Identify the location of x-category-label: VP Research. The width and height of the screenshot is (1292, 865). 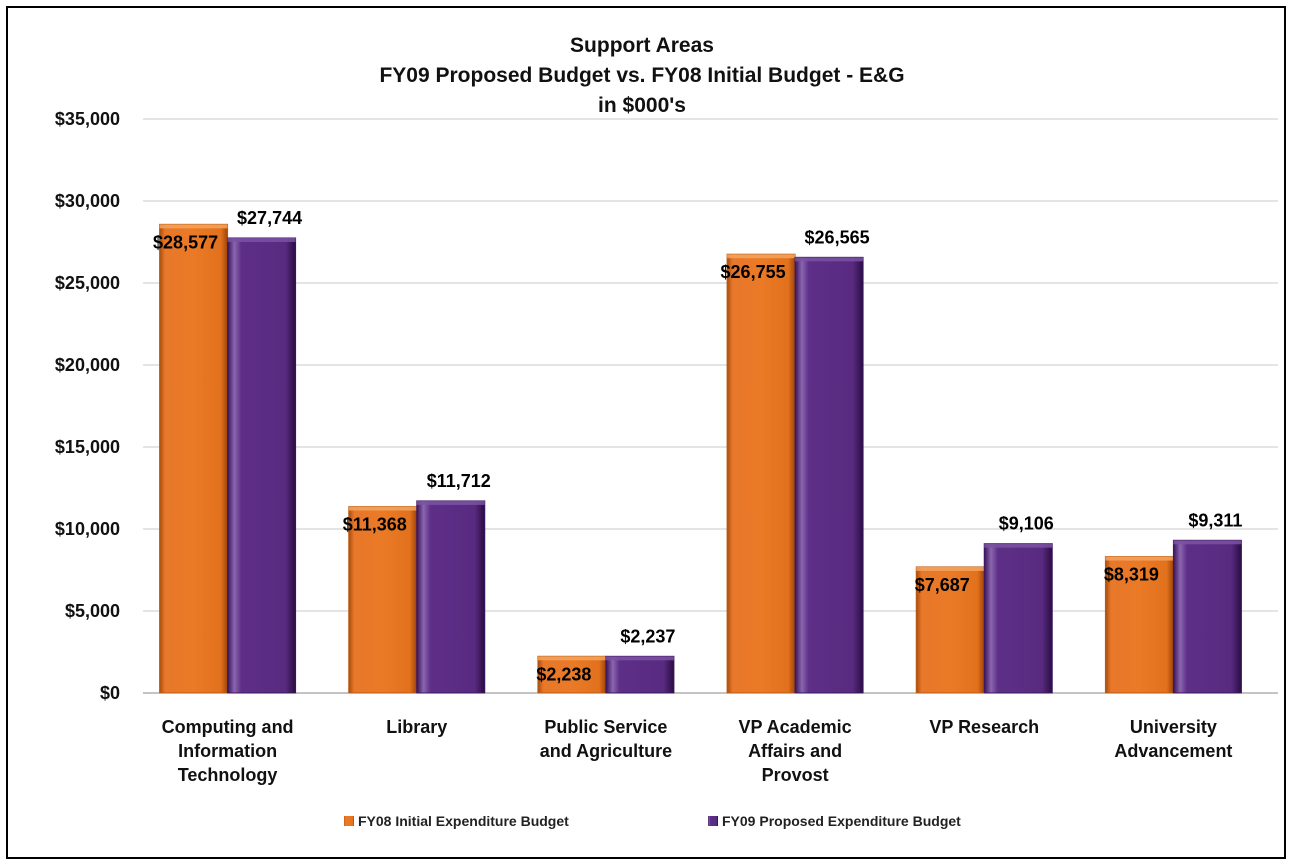
(984, 727).